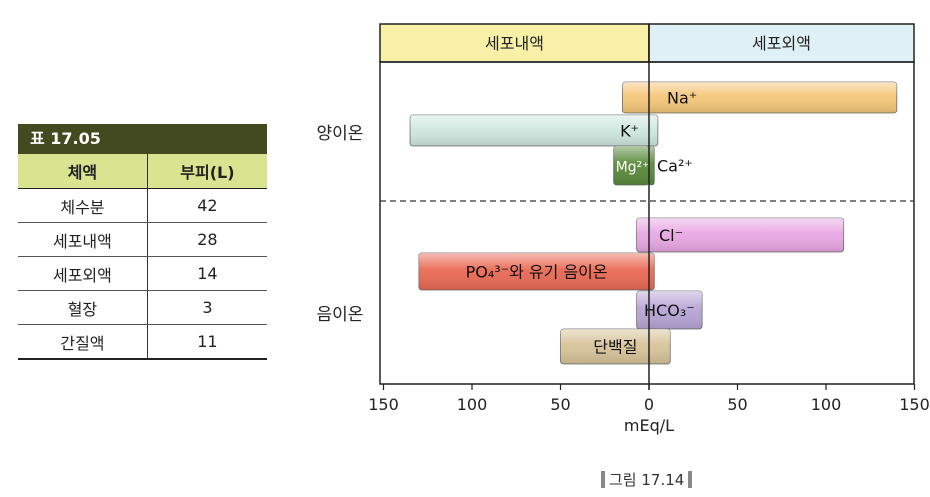  I want to click on bar-group: Na⁺, so click(760, 97).